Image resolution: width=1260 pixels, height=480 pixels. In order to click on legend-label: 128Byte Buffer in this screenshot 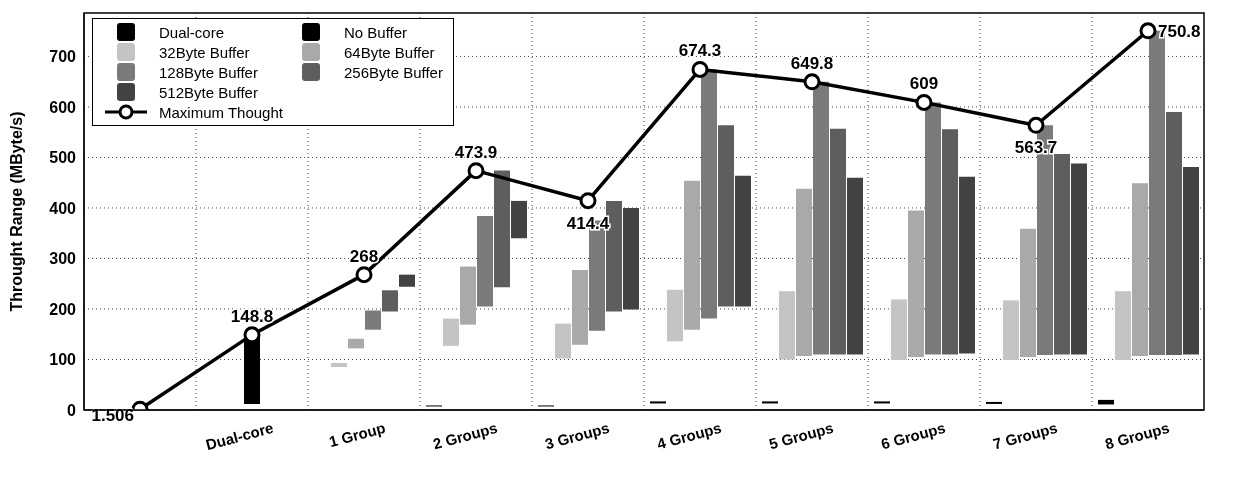, I will do `click(208, 72)`.